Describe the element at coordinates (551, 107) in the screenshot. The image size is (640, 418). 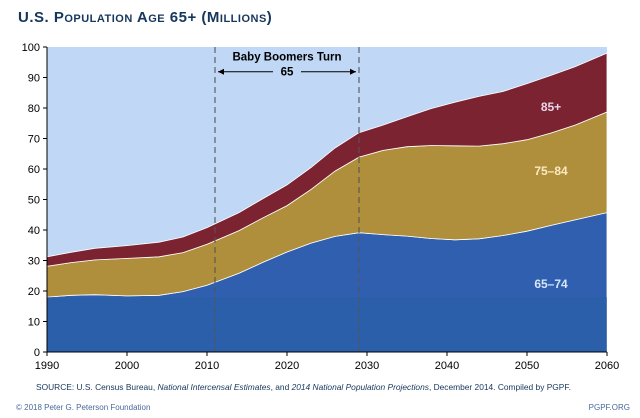
I see `series-label-85plus: 85+` at that location.